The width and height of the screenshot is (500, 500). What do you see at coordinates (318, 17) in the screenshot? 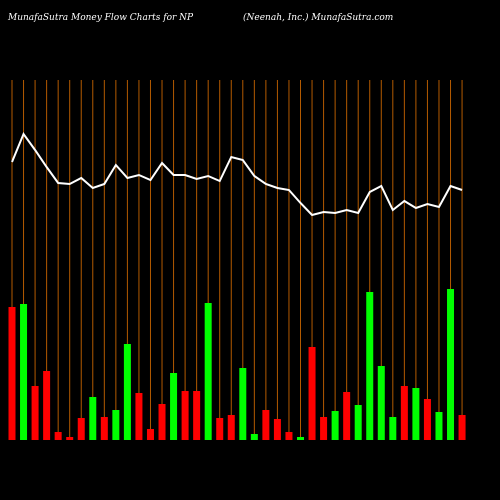
I see `chart-subtitle: (Neenah, Inc.) MunafaSutra.com` at bounding box center [318, 17].